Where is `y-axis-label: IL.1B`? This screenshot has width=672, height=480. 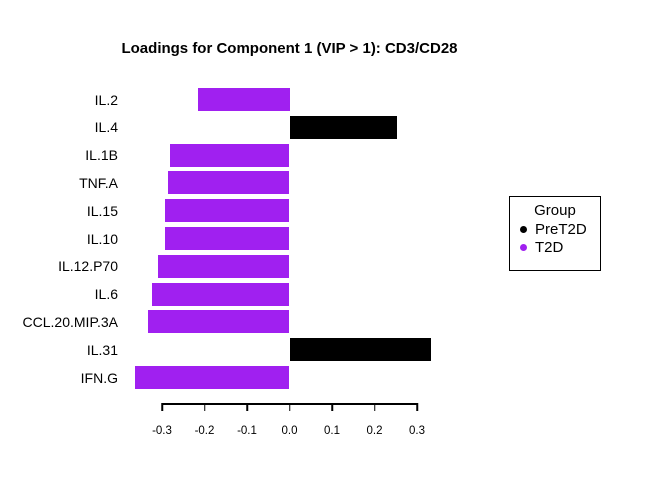
y-axis-label: IL.1B is located at coordinates (101, 155).